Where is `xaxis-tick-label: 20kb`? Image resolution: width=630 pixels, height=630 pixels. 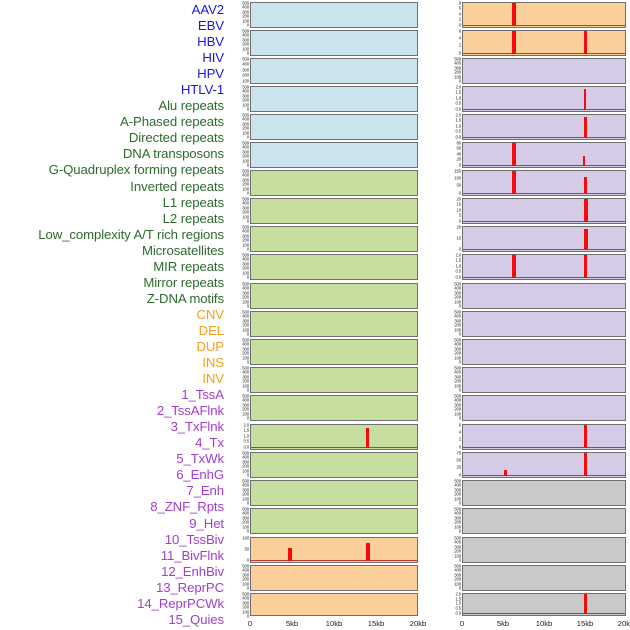
xaxis-tick-label: 20kb is located at coordinates (623, 623).